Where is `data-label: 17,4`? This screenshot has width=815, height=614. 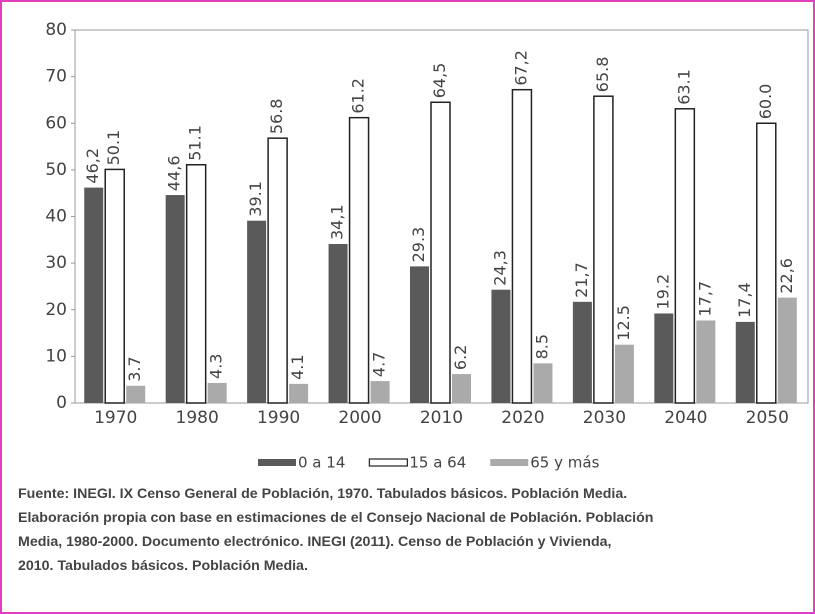 data-label: 17,4 is located at coordinates (744, 300).